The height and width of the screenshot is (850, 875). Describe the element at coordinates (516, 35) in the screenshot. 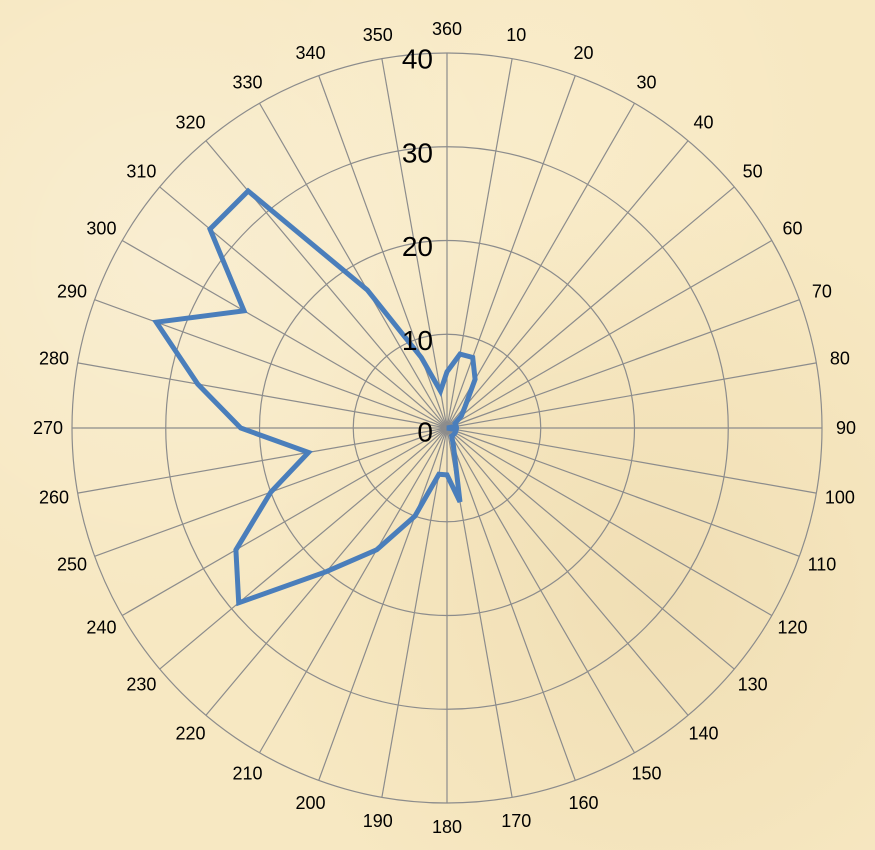

I see `angle-label-10: 10` at that location.